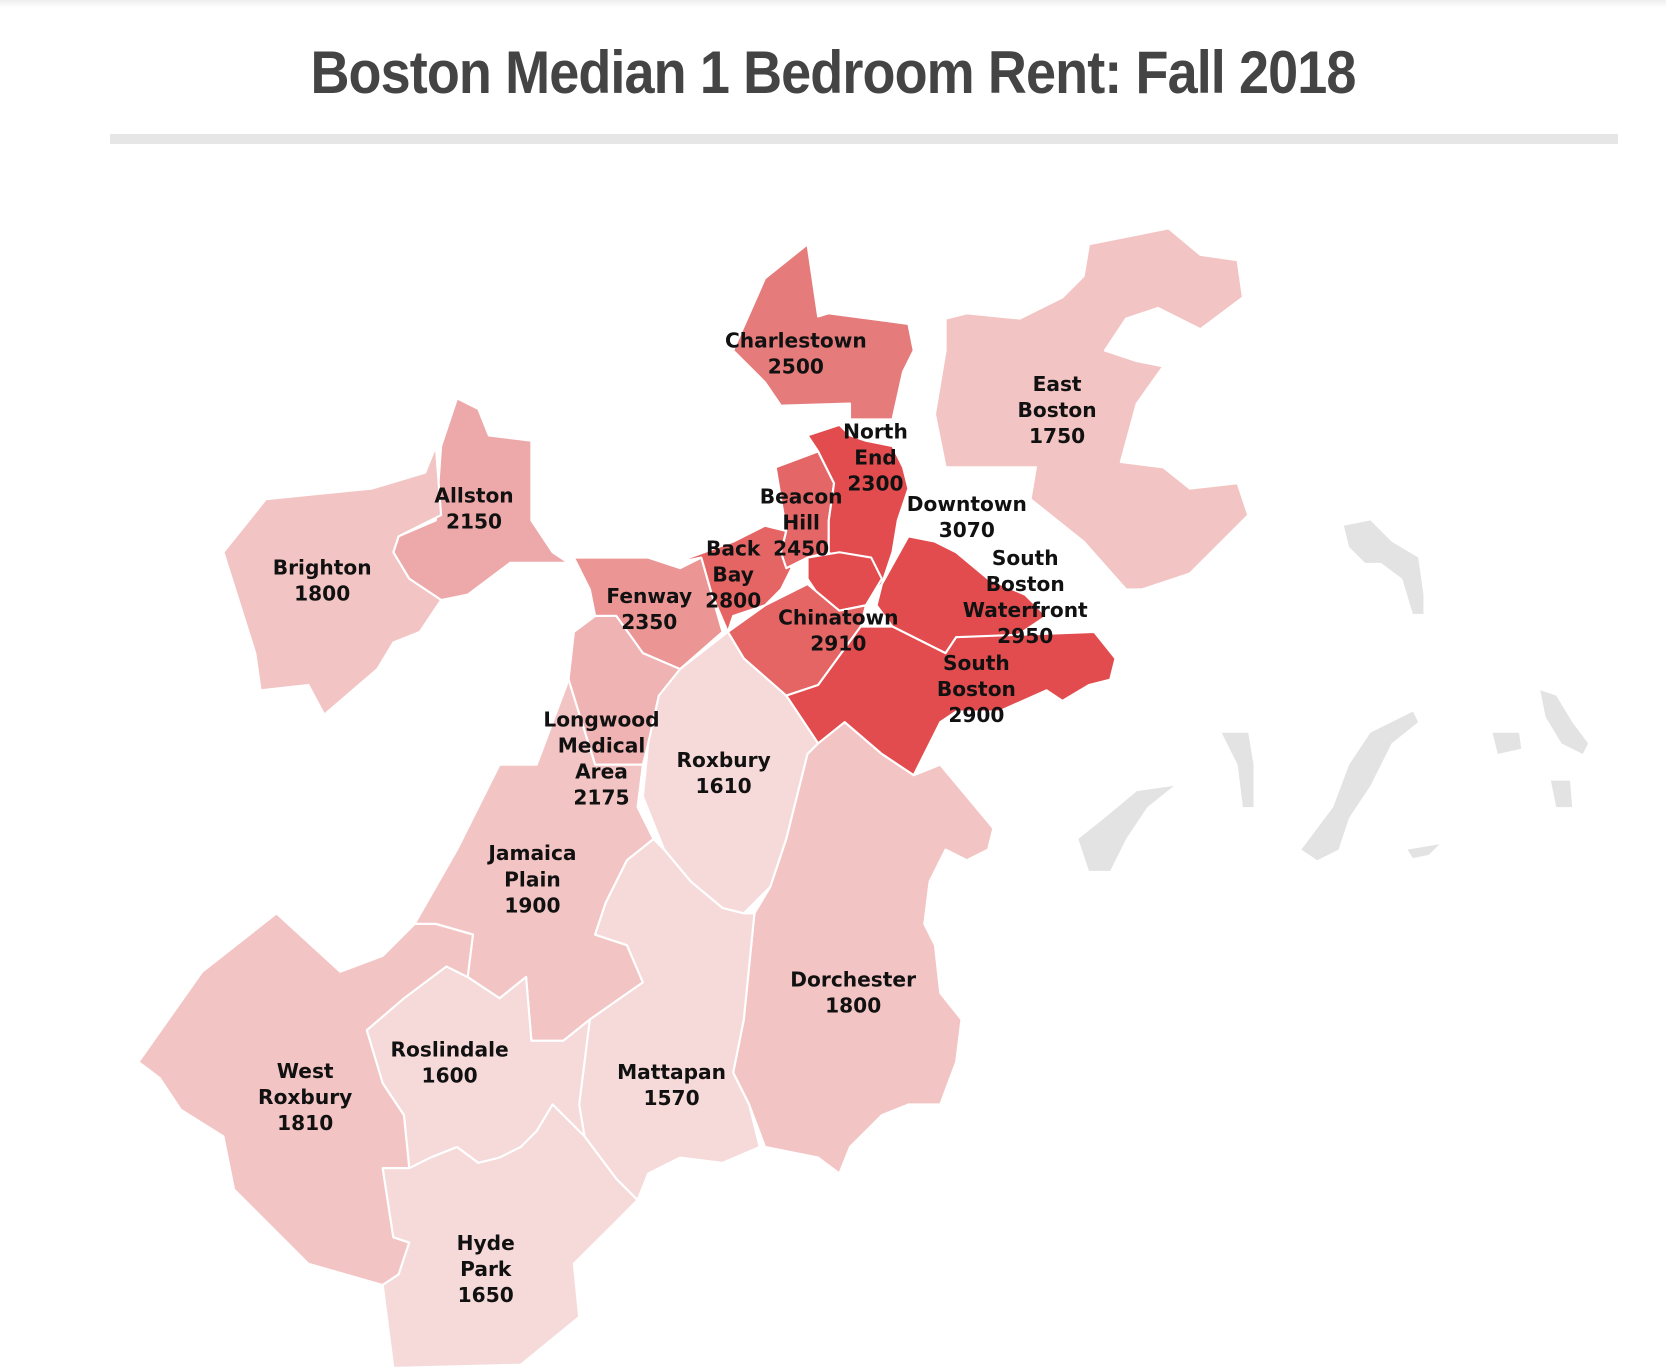 The image size is (1666, 1370). What do you see at coordinates (450, 1050) in the screenshot?
I see `neighborhood-name: Roslindale` at bounding box center [450, 1050].